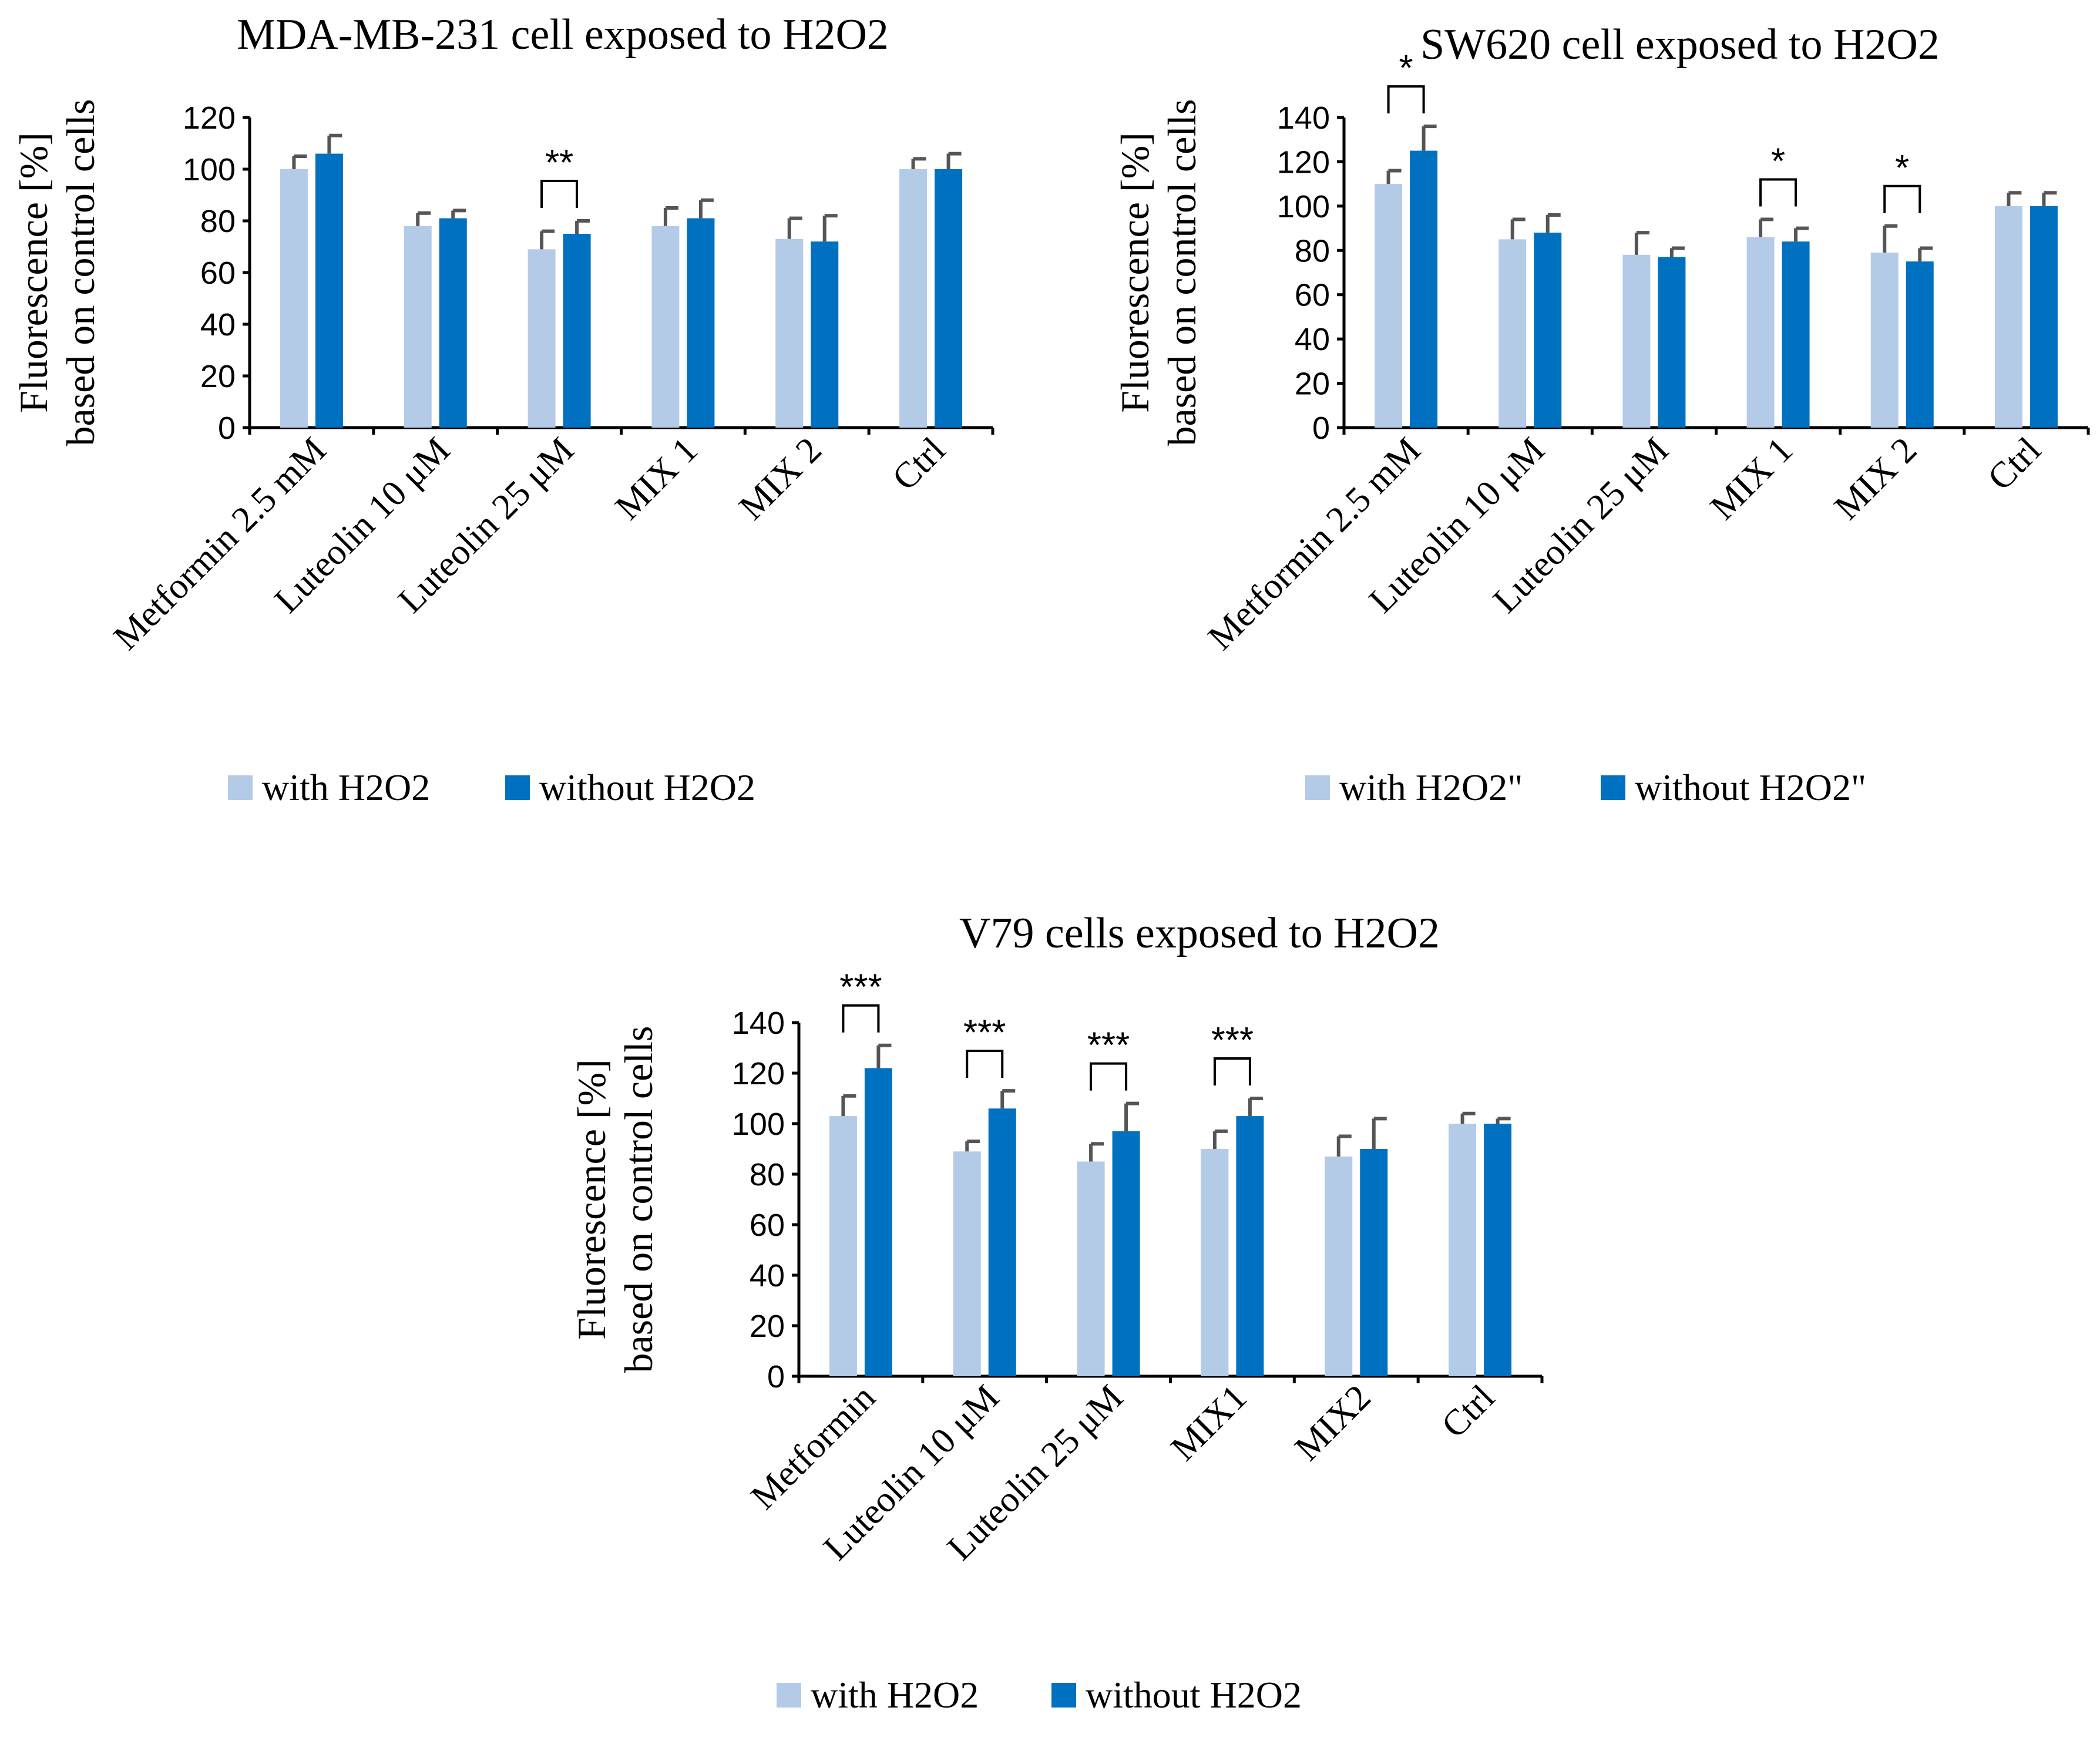  I want to click on x-category-label: MIX1, so click(1209, 1422).